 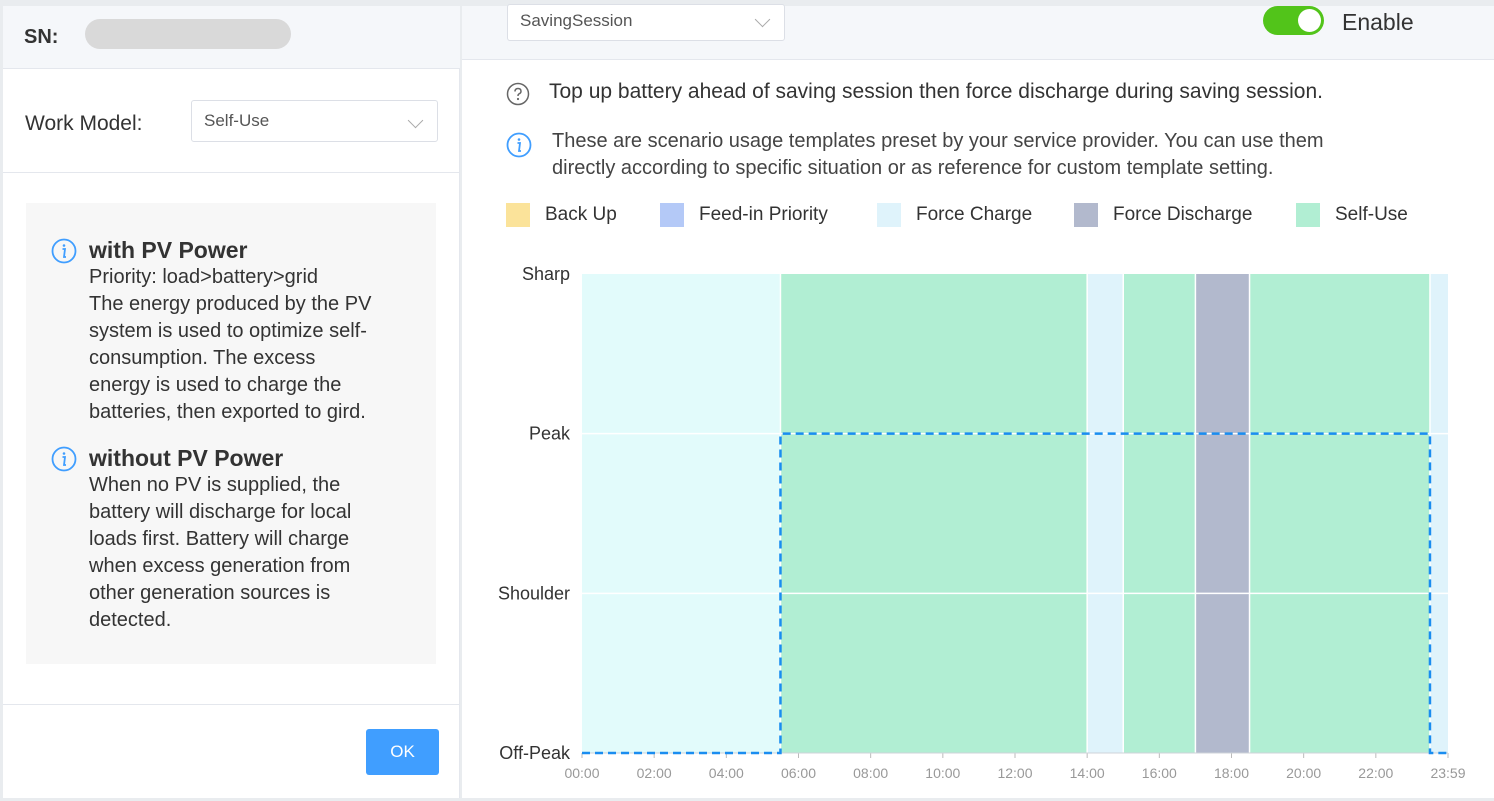 What do you see at coordinates (1375, 773) in the screenshot?
I see `x-axis-label: 22:00` at bounding box center [1375, 773].